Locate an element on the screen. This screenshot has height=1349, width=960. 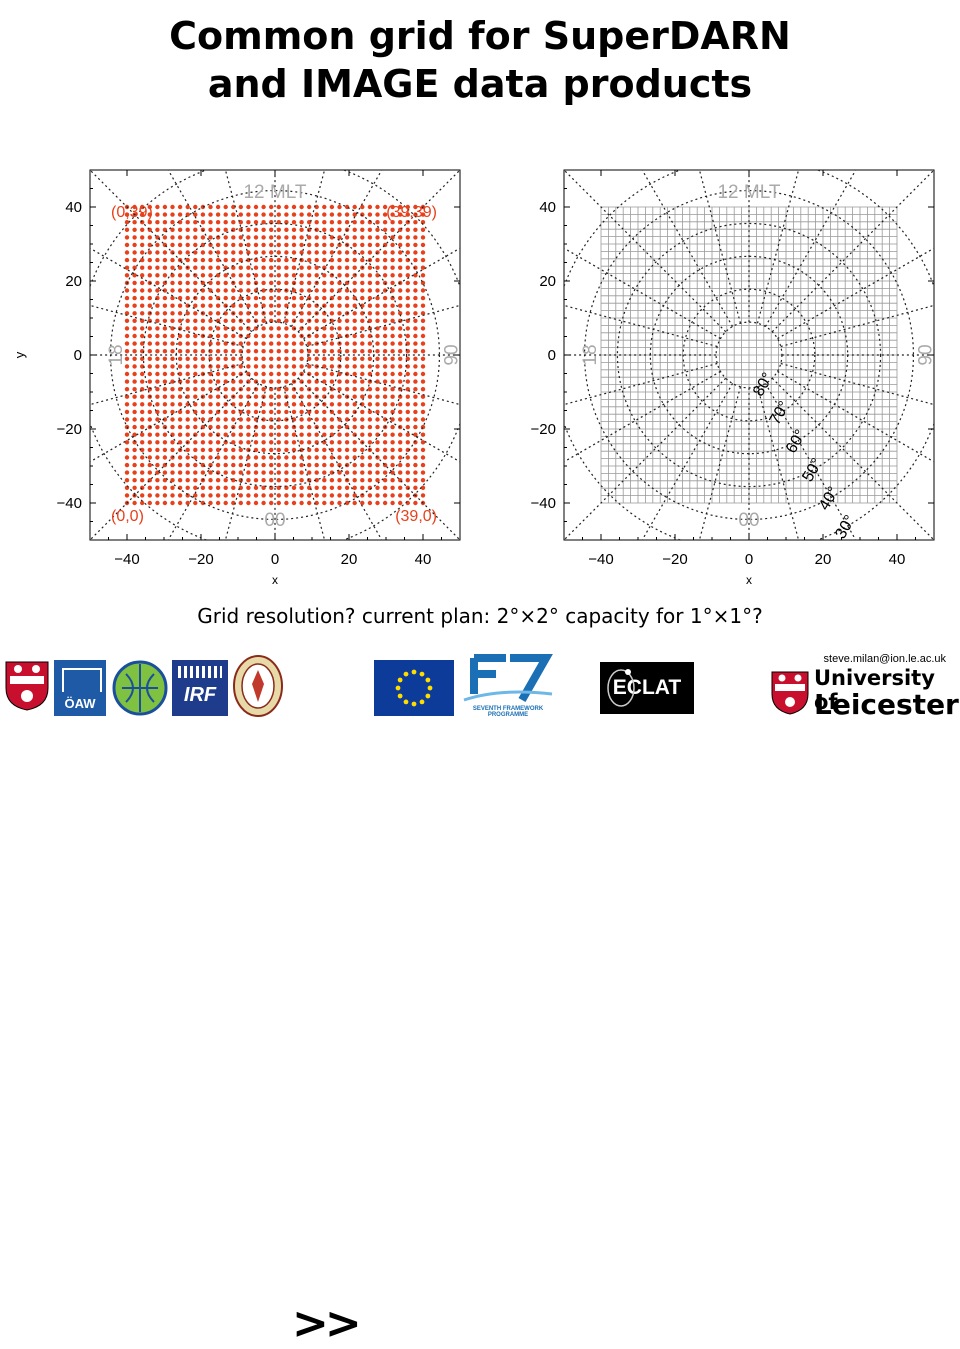
latitude-circle is located at coordinates (275, 355).